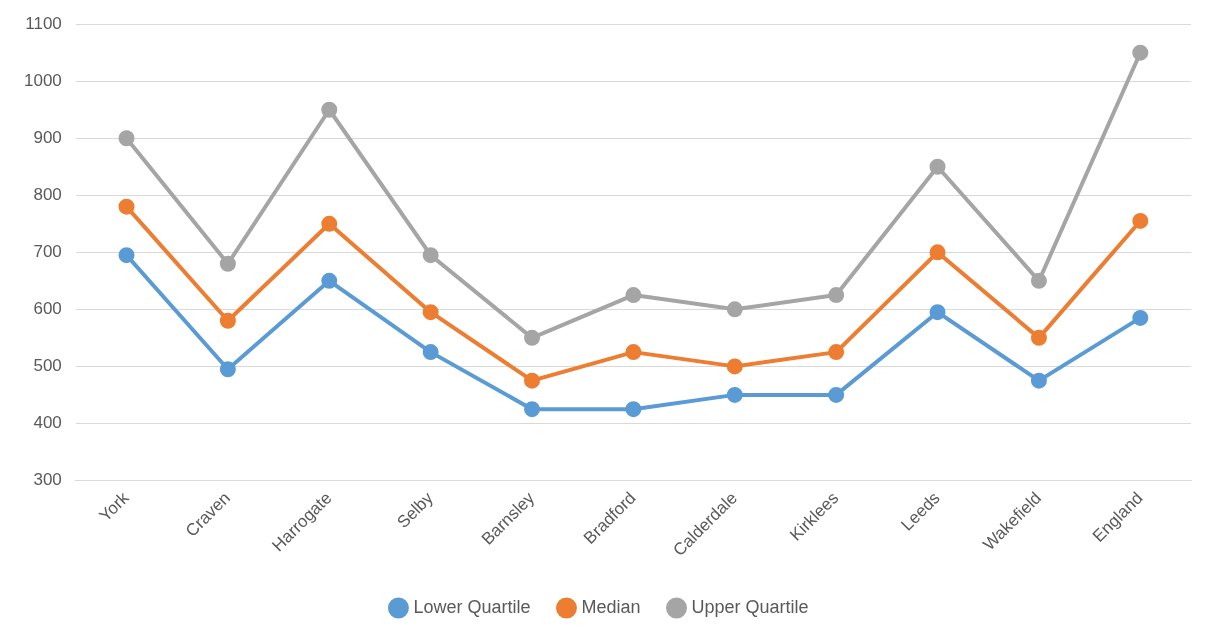  What do you see at coordinates (47, 252) in the screenshot?
I see `y-tick-label: 700` at bounding box center [47, 252].